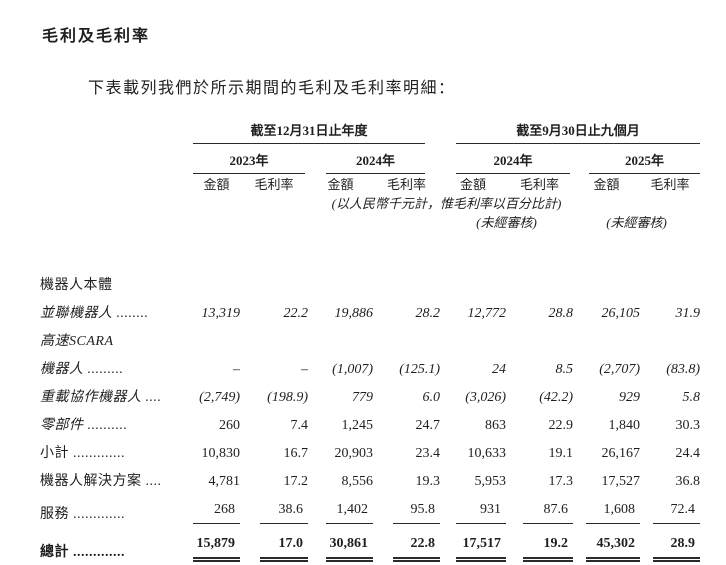 The width and height of the screenshot is (726, 565). What do you see at coordinates (636, 222) in the screenshot?
I see `unaudited-note-2025: (未經審核)` at bounding box center [636, 222].